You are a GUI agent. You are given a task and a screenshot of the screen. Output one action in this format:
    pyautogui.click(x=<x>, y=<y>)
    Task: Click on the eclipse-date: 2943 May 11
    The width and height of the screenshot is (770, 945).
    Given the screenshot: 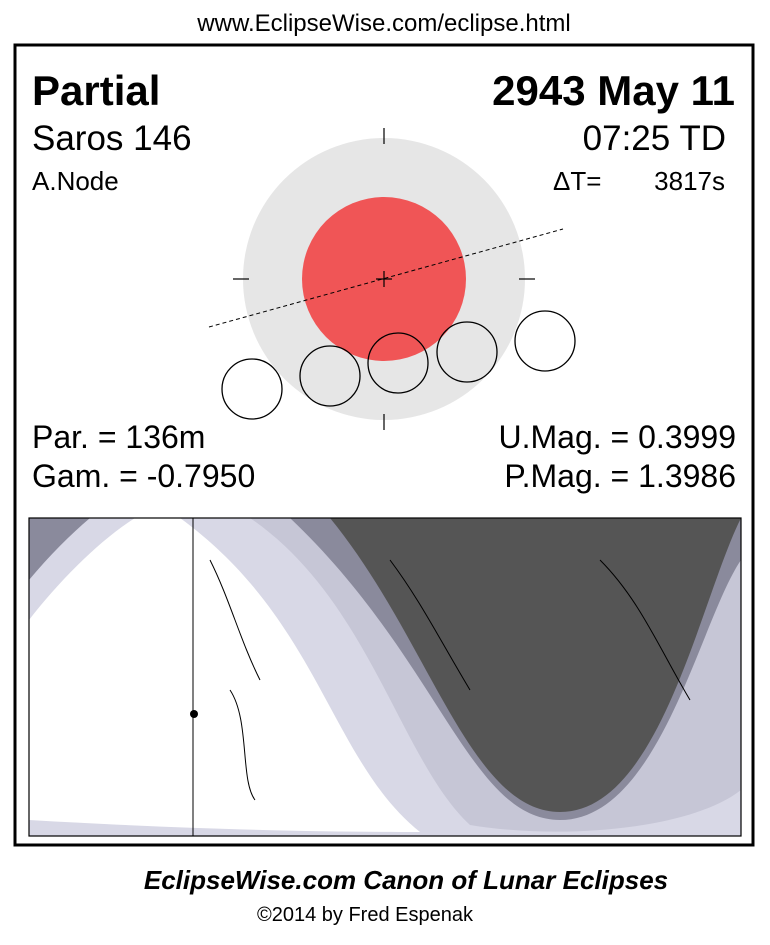 What is the action you would take?
    pyautogui.click(x=613, y=90)
    